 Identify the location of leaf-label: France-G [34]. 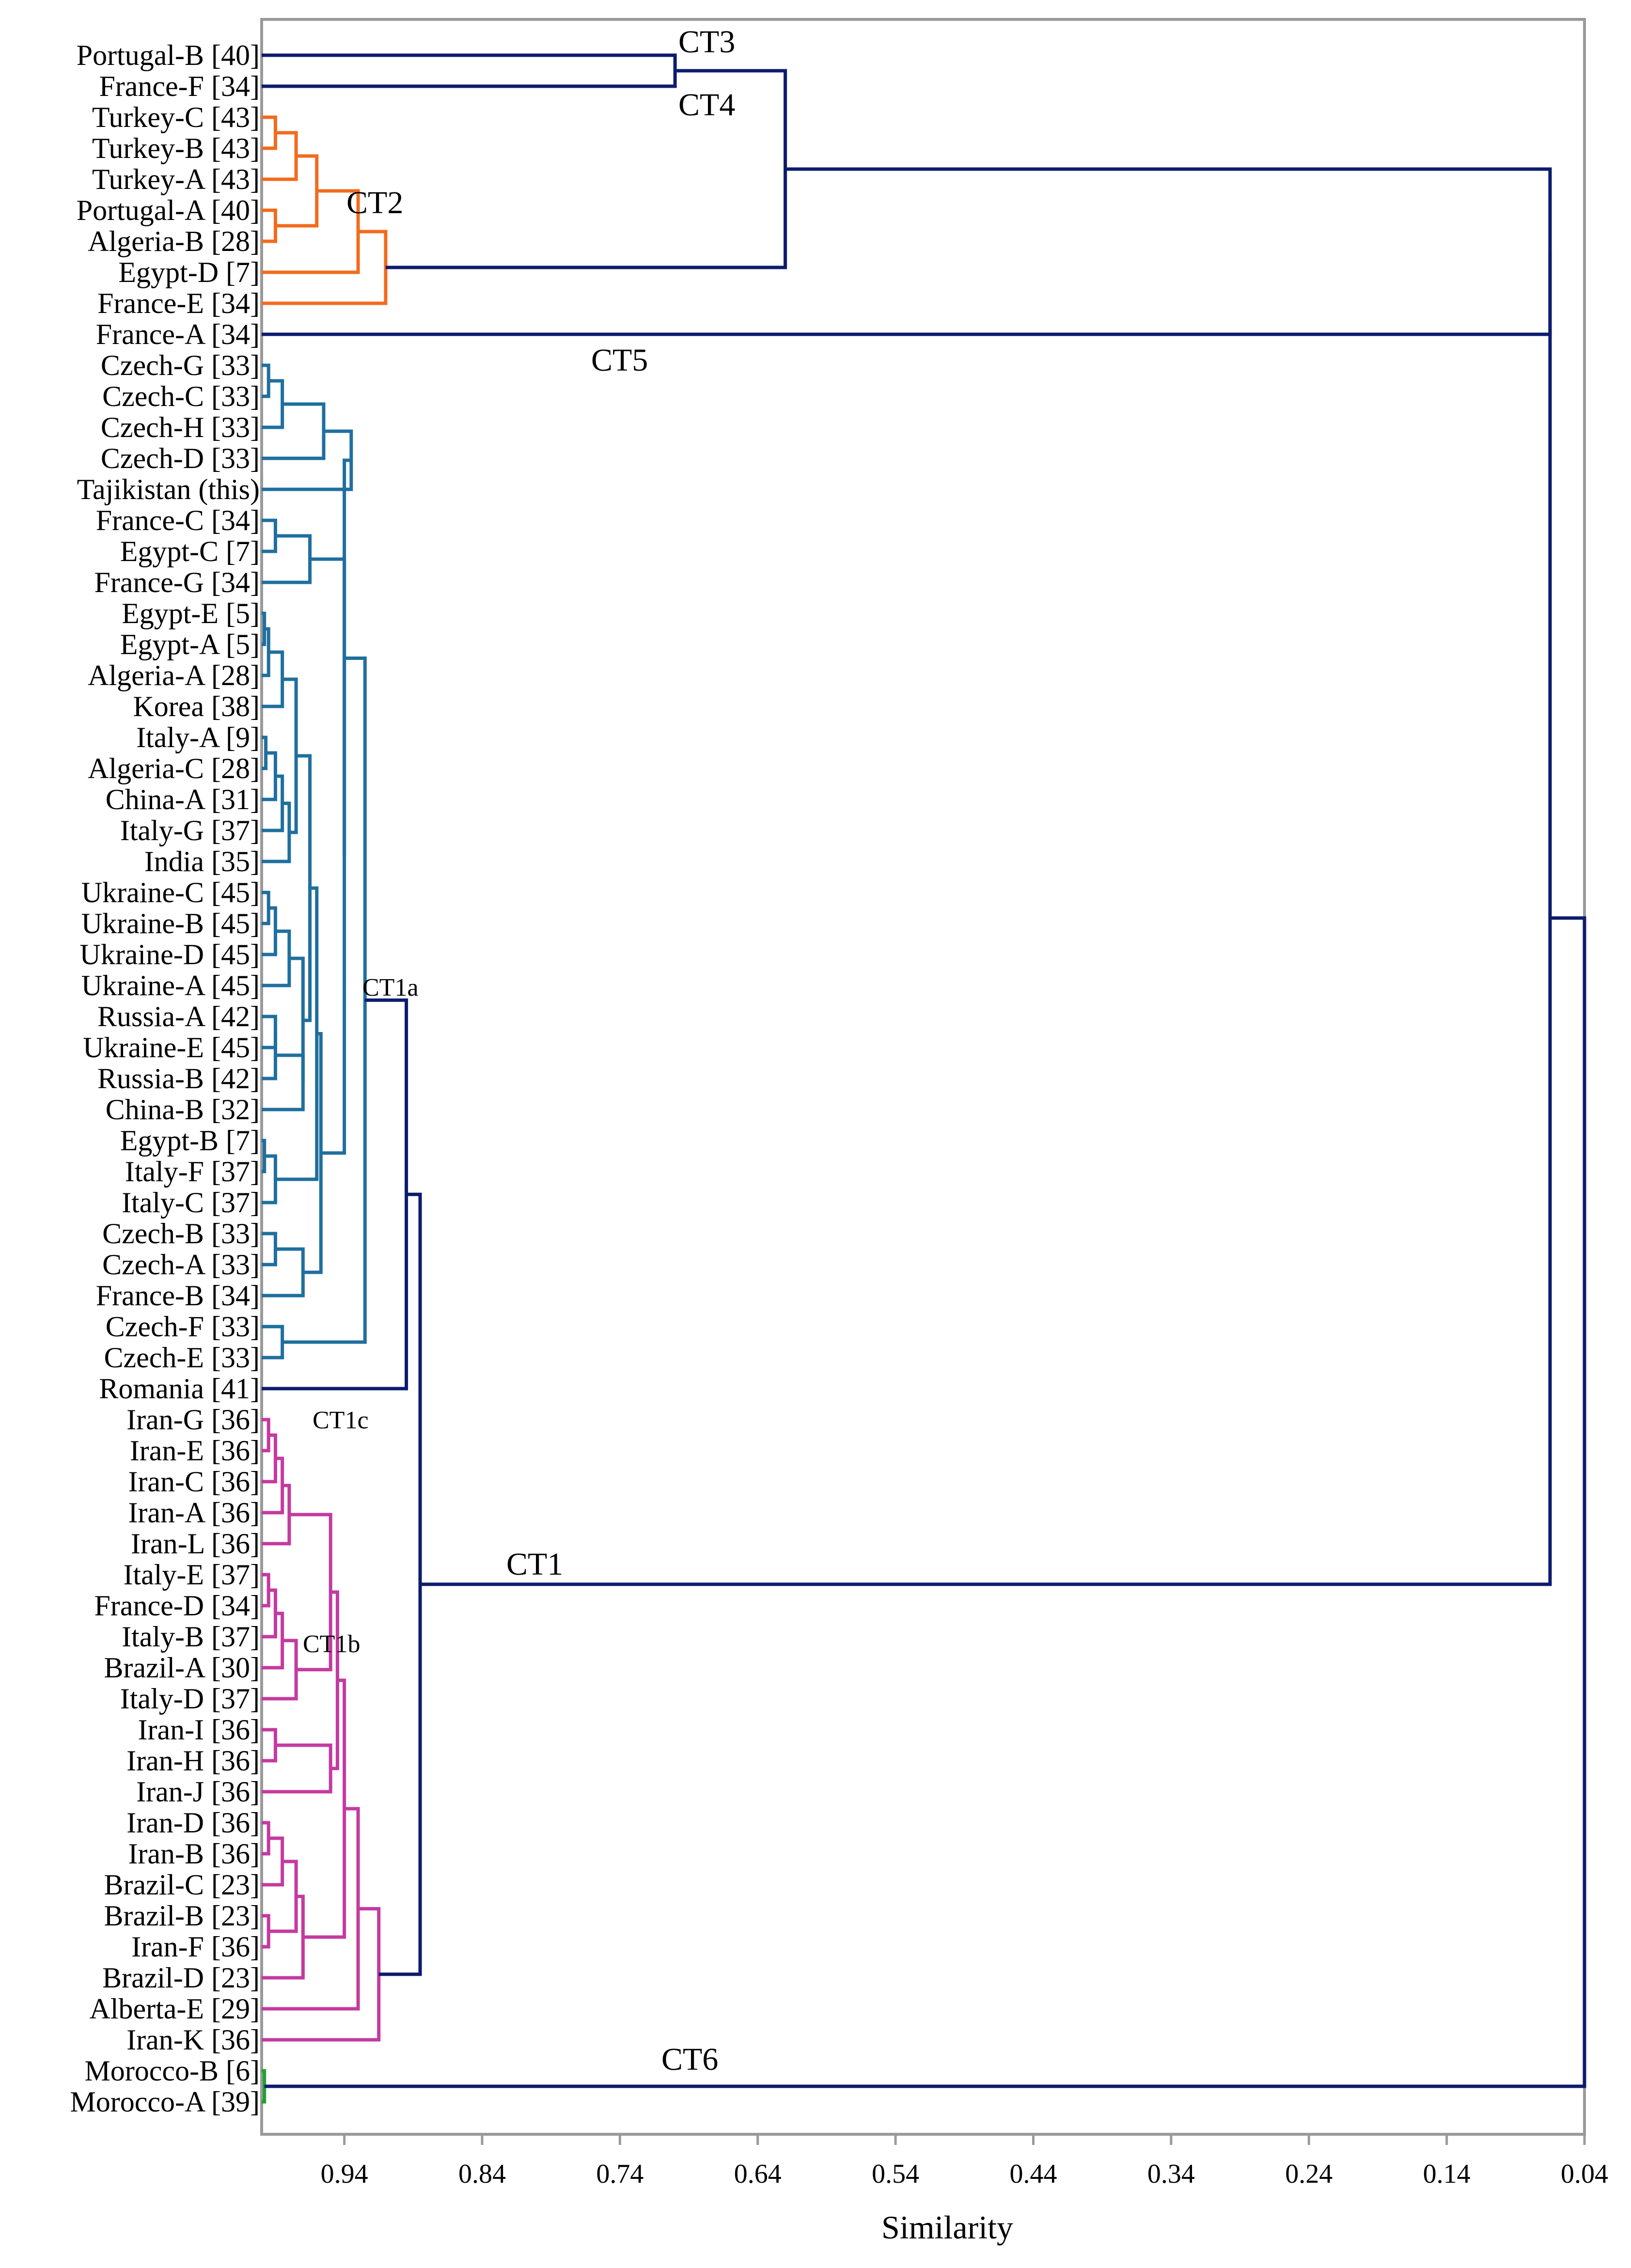
(177, 582).